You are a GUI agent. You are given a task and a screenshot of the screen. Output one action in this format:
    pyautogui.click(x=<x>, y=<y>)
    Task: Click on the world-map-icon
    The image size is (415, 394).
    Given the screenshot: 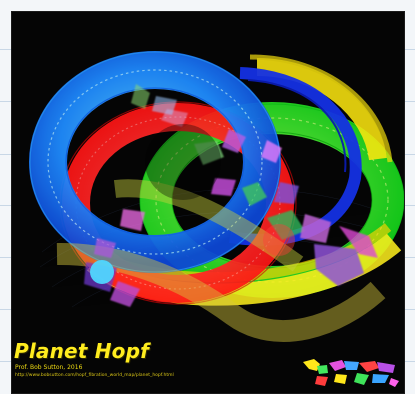 What is the action you would take?
    pyautogui.click(x=350, y=372)
    